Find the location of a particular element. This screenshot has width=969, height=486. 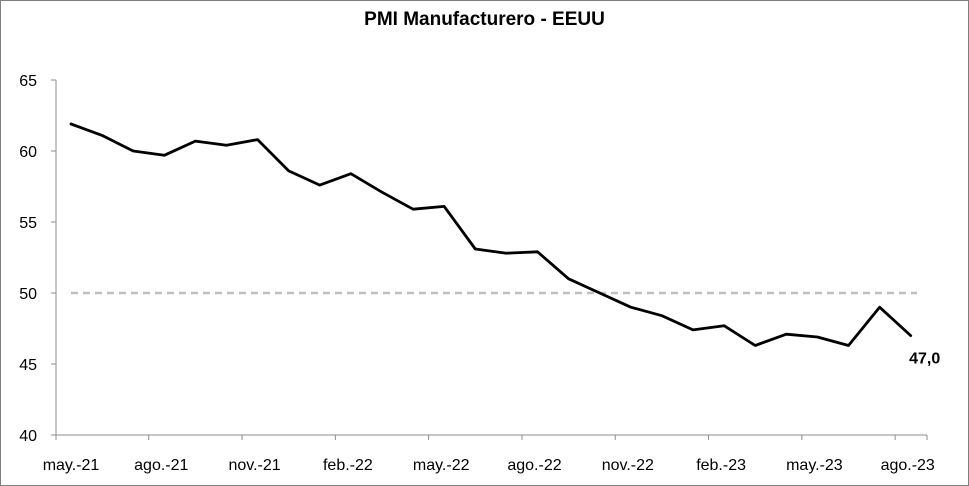

y-tick-label: 40 is located at coordinates (28, 436).